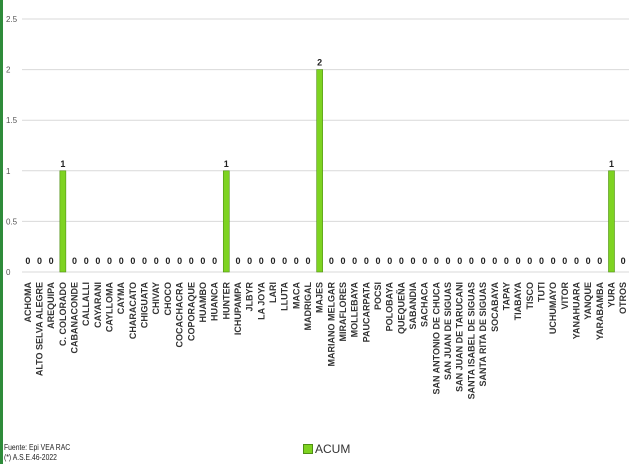 The width and height of the screenshot is (629, 464). I want to click on category-label: LARI, so click(273, 292).